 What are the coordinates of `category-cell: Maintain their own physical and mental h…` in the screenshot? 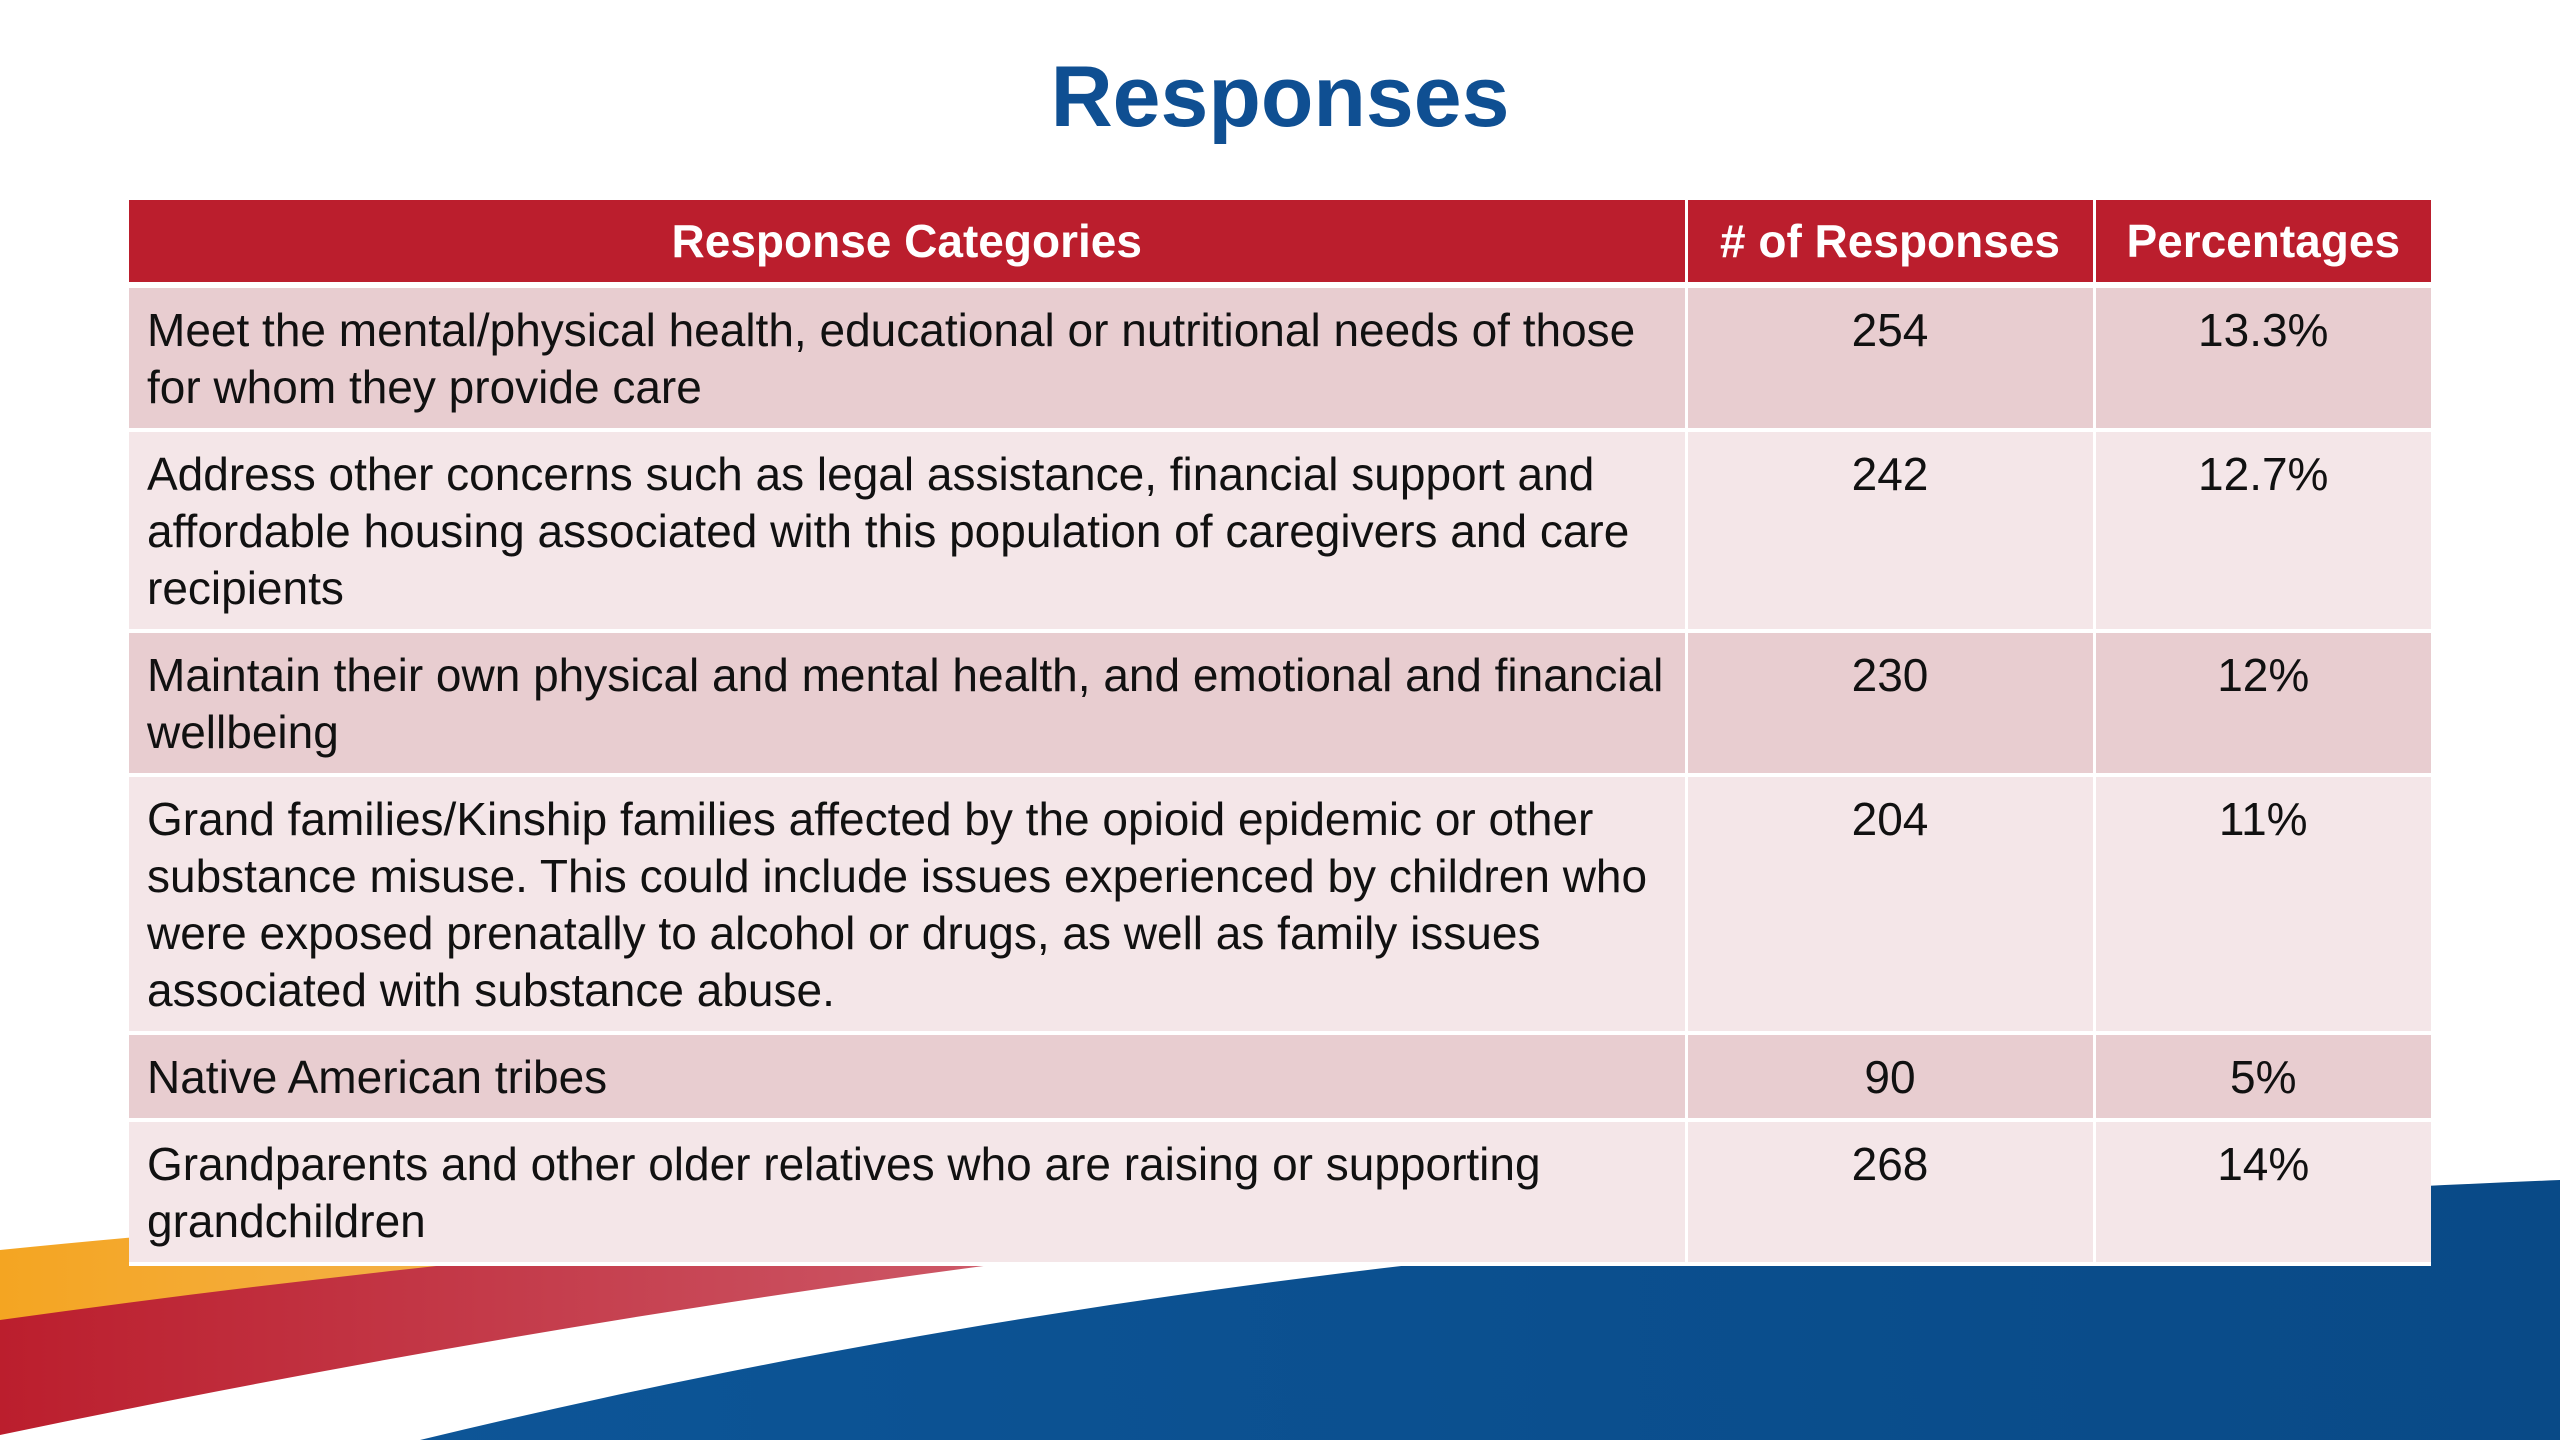 It's located at (908, 704).